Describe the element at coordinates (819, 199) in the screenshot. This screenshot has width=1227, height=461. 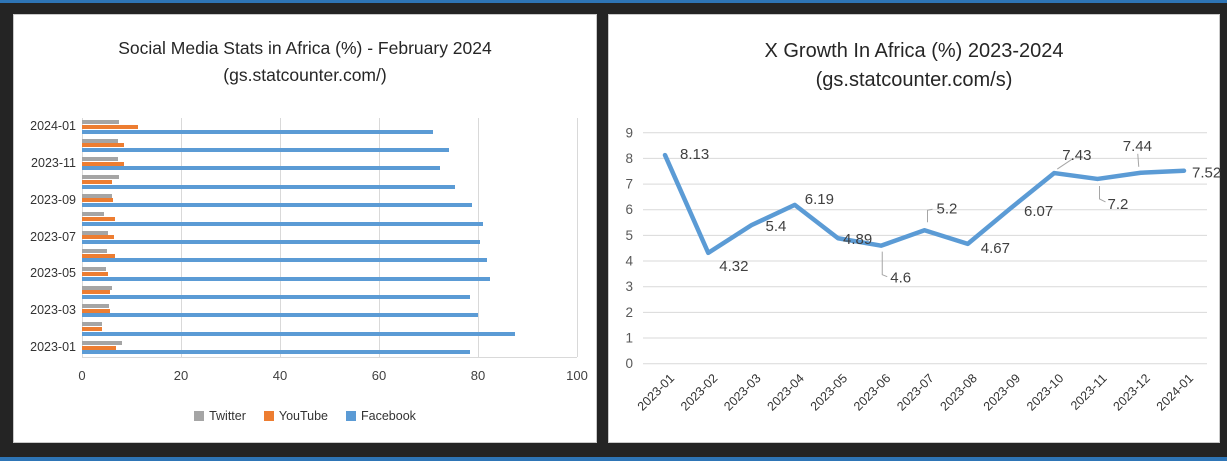
I see `line-chart-data-label: 6.19` at that location.